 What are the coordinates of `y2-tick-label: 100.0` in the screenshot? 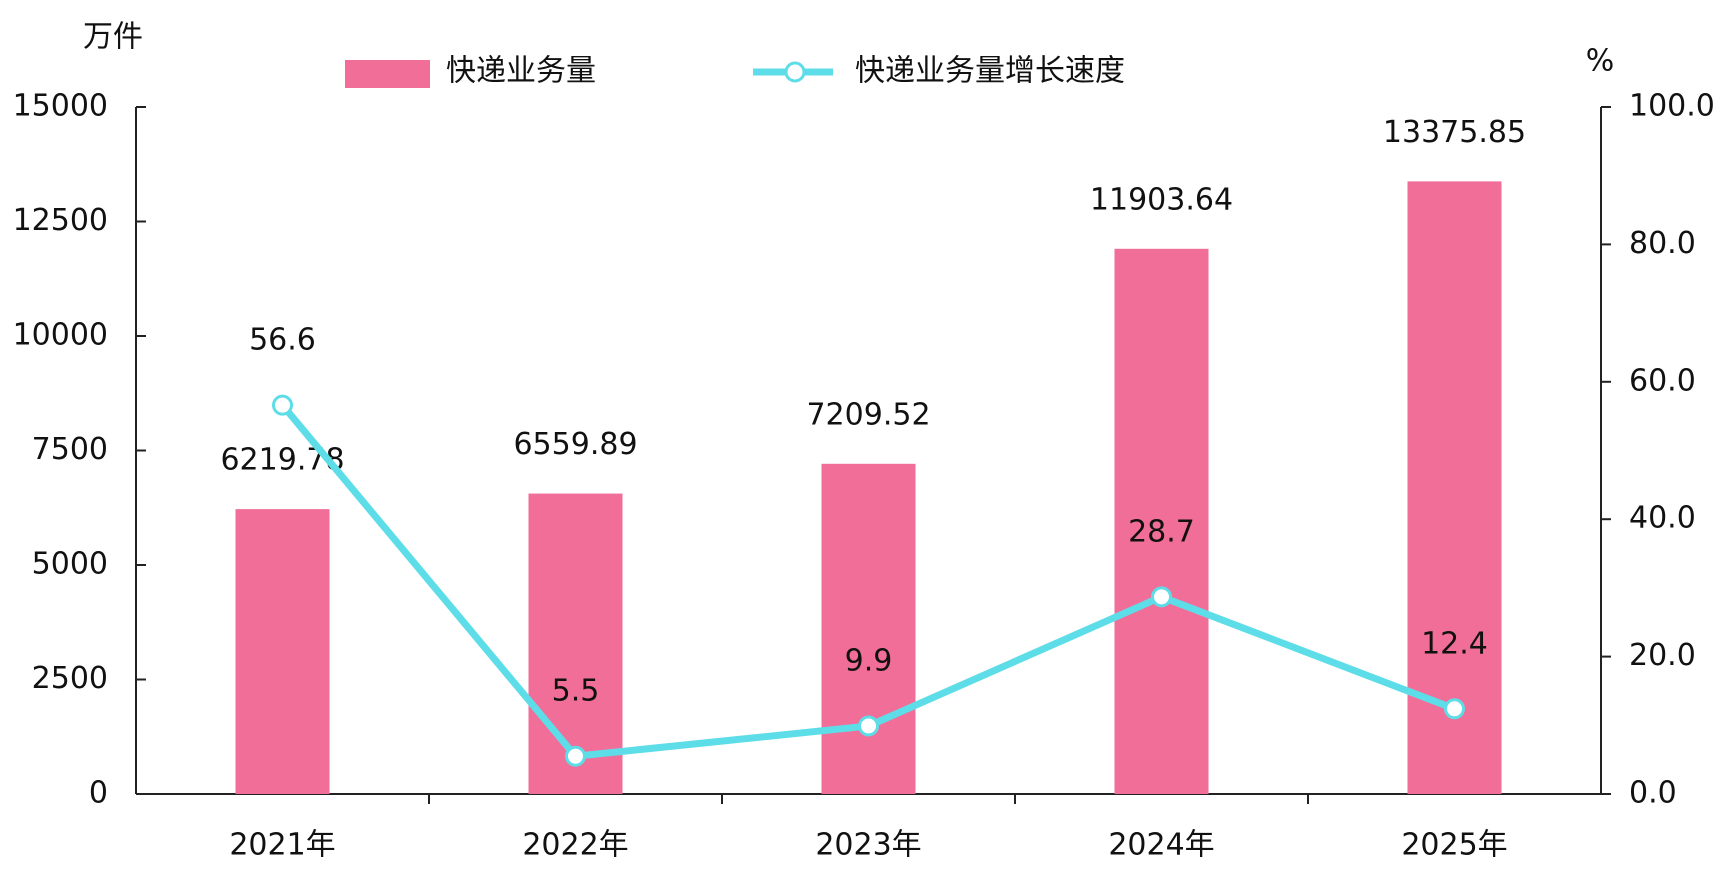 It's located at (1672, 106).